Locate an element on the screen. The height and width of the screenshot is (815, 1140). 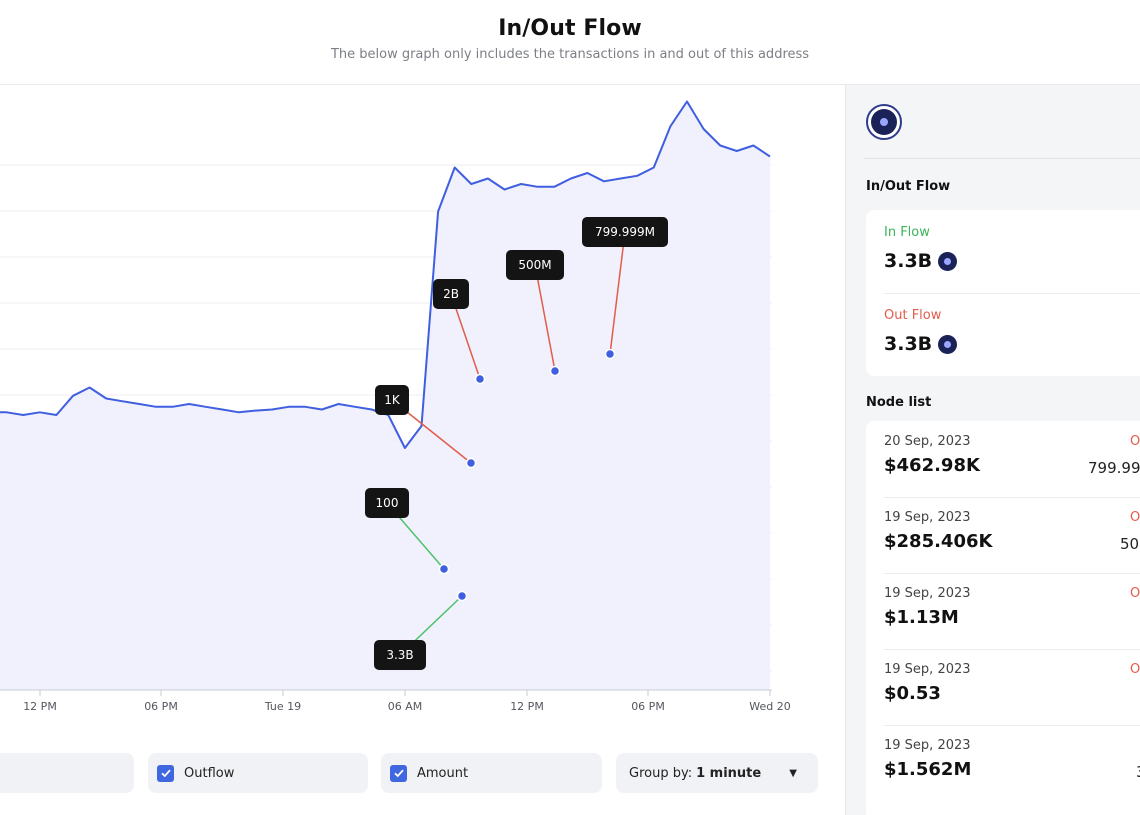
in-flow-label: In Flow is located at coordinates (907, 232).